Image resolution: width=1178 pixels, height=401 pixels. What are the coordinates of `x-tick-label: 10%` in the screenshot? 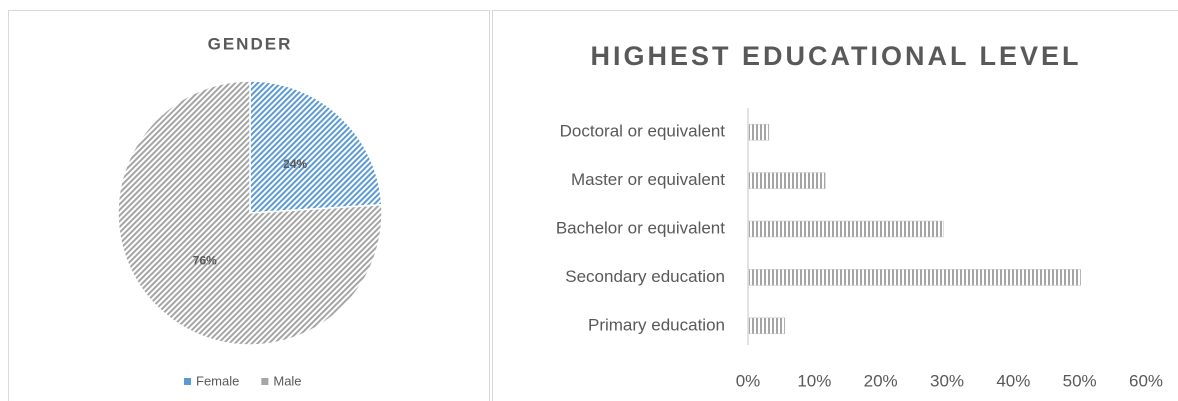 It's located at (814, 380).